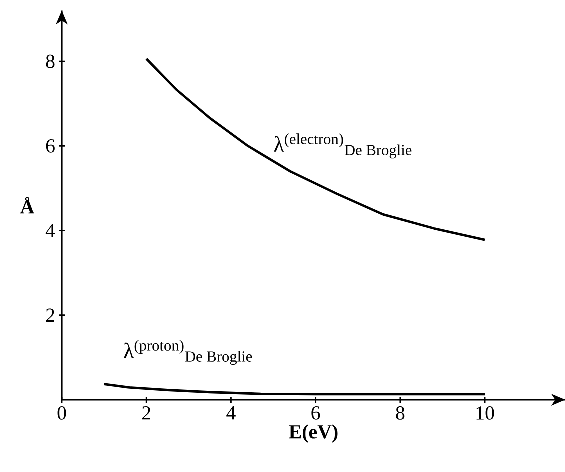  What do you see at coordinates (231, 413) in the screenshot?
I see `x-tick-label: 4` at bounding box center [231, 413].